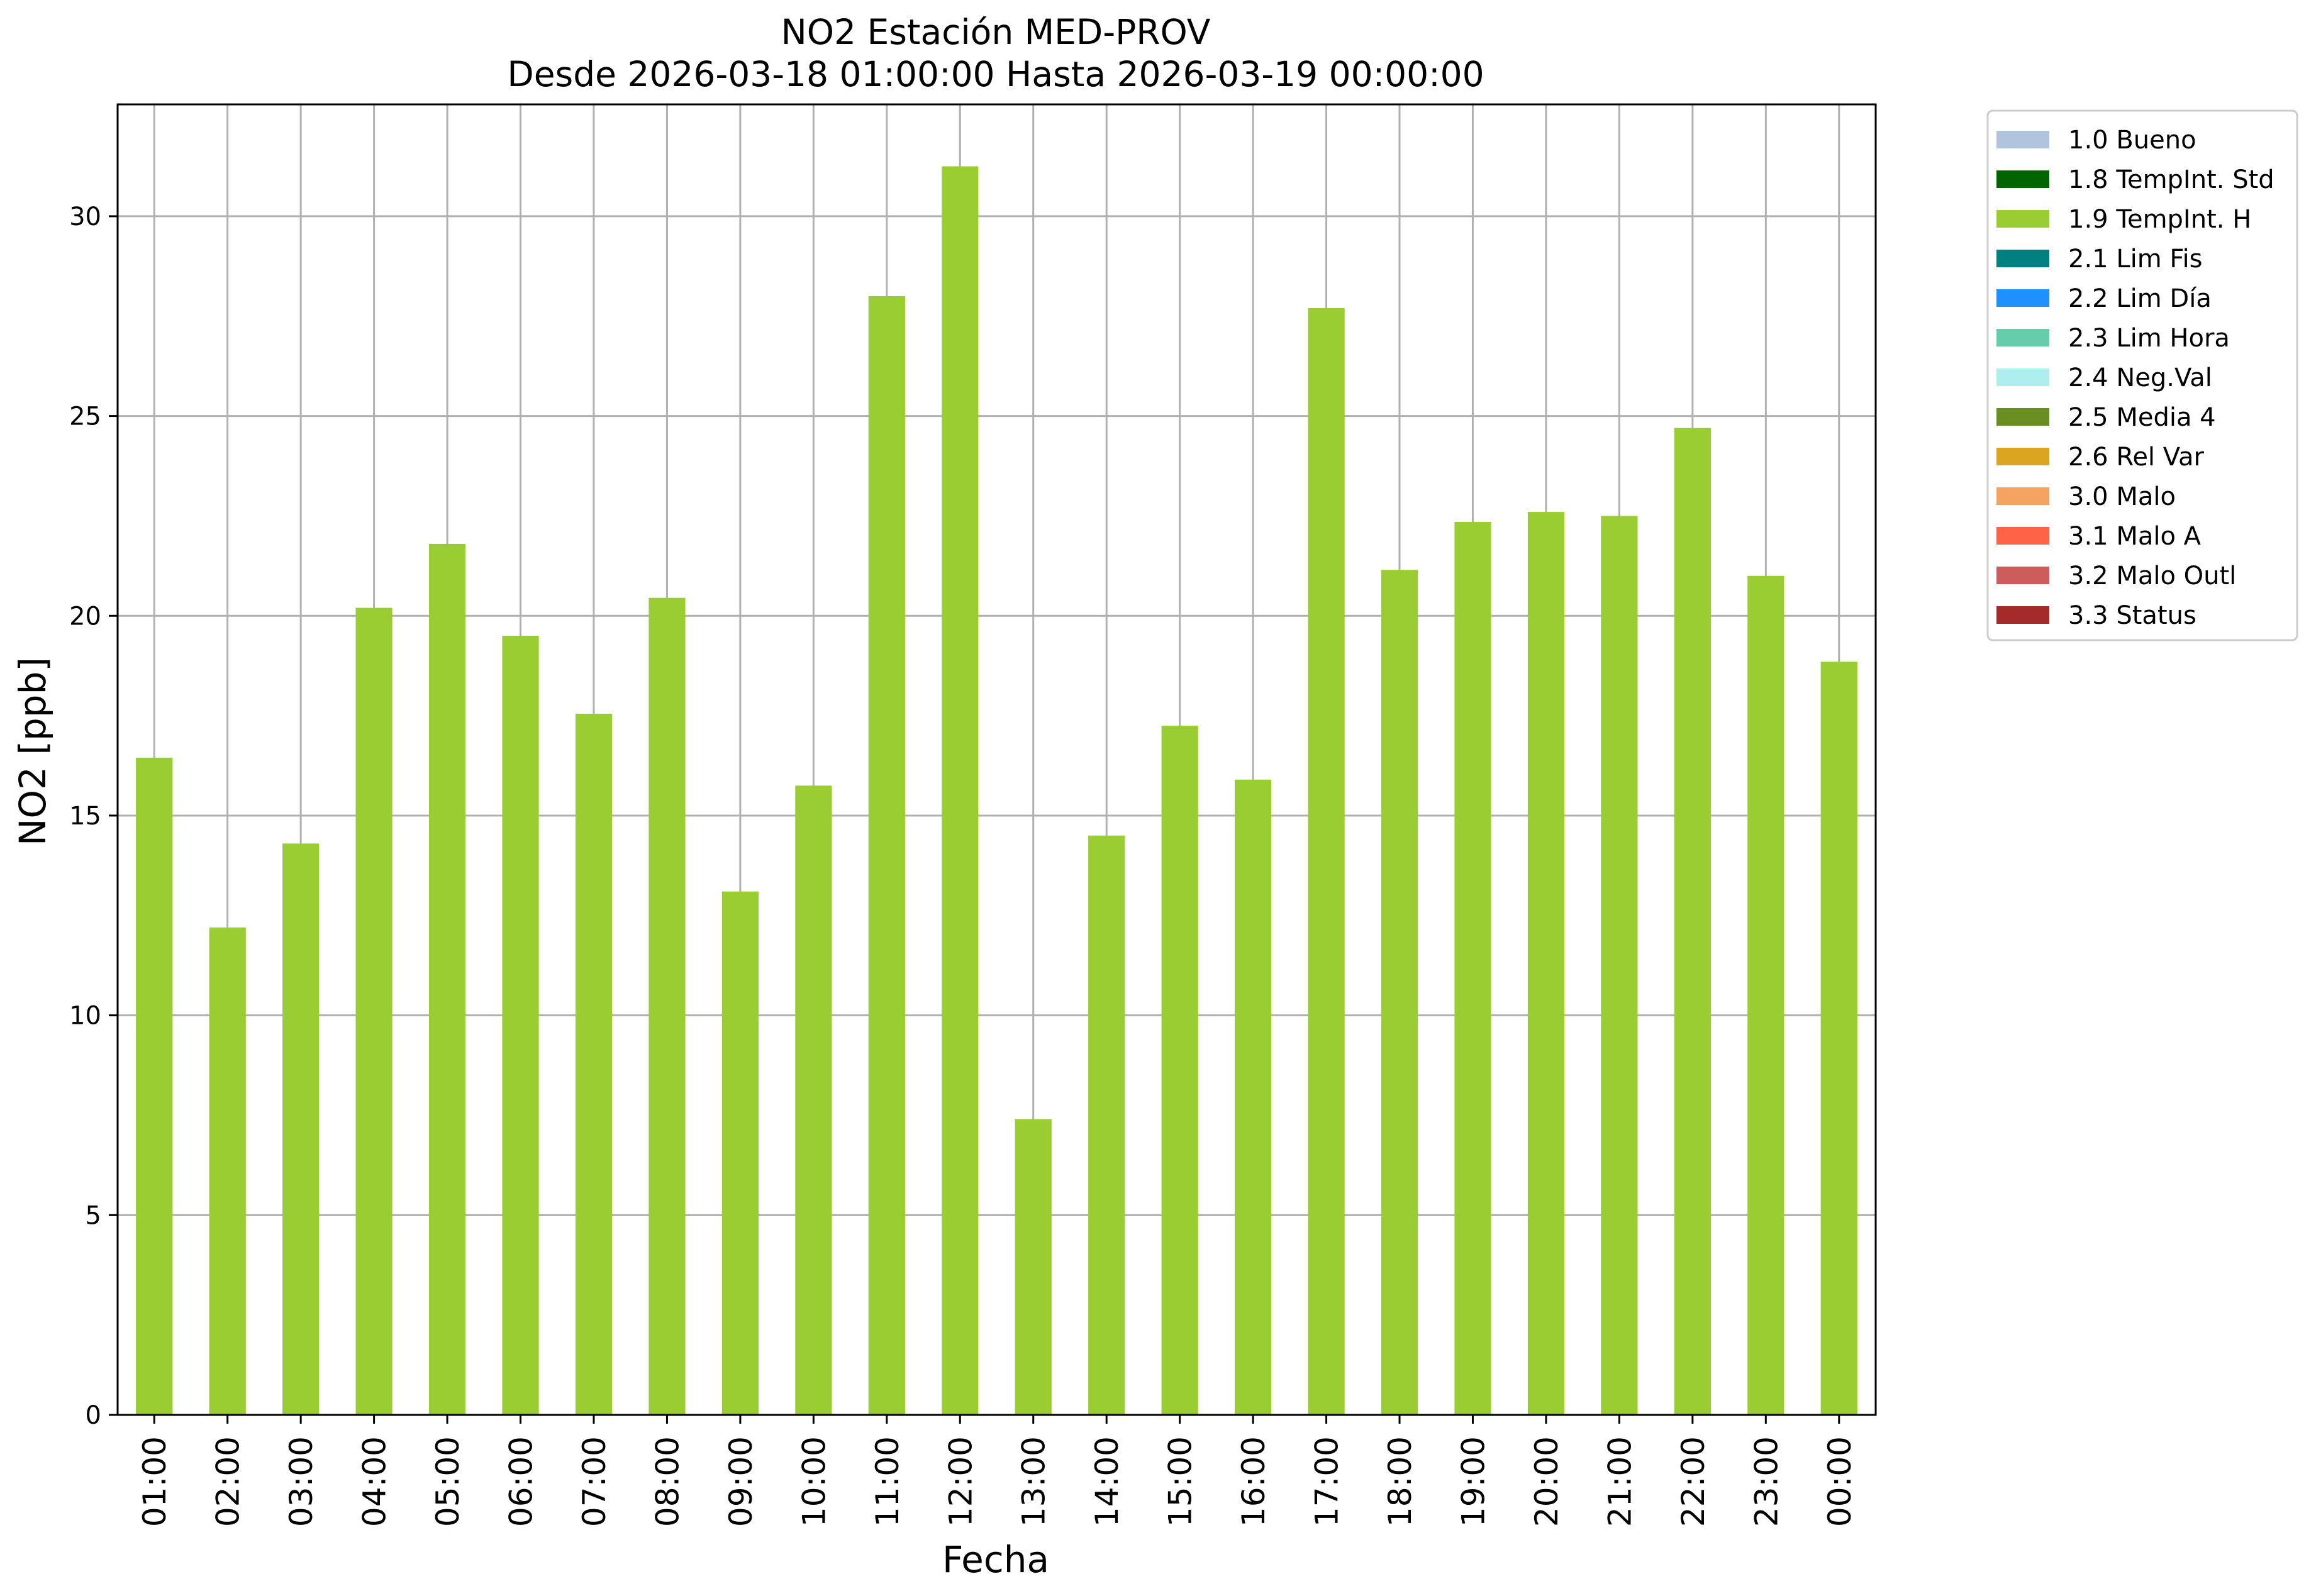 This screenshot has width=2316, height=1596. I want to click on x-tick-label: 14:00, so click(1107, 1481).